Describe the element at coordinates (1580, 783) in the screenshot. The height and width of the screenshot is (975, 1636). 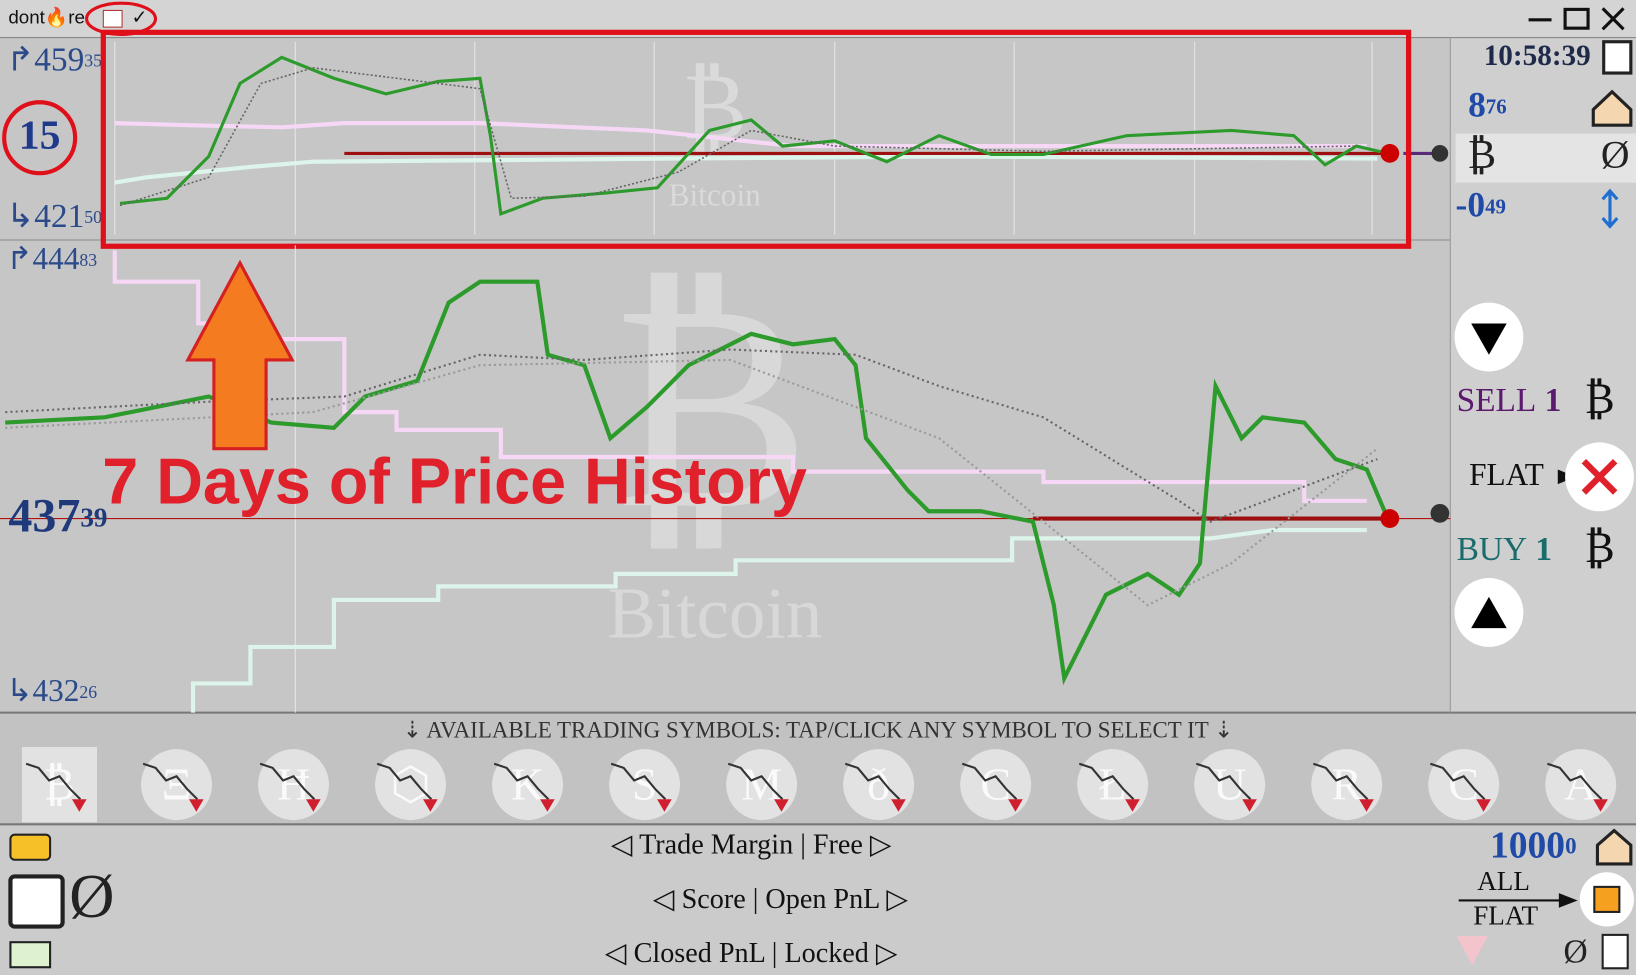
I see `symbol-letter: A` at that location.